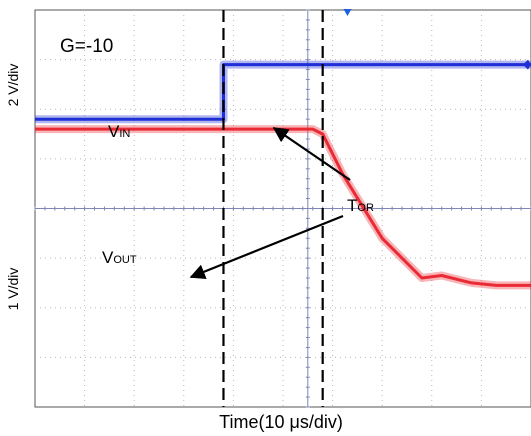 The image size is (531, 436). Describe the element at coordinates (311, 154) in the screenshot. I see `tor-arrow-to-second-cursor` at that location.